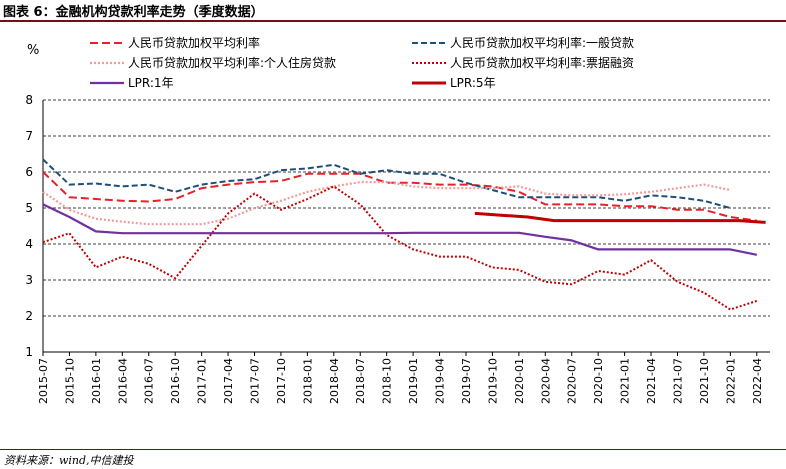  What do you see at coordinates (202, 381) in the screenshot?
I see `x-tick-label: 2017-01` at bounding box center [202, 381].